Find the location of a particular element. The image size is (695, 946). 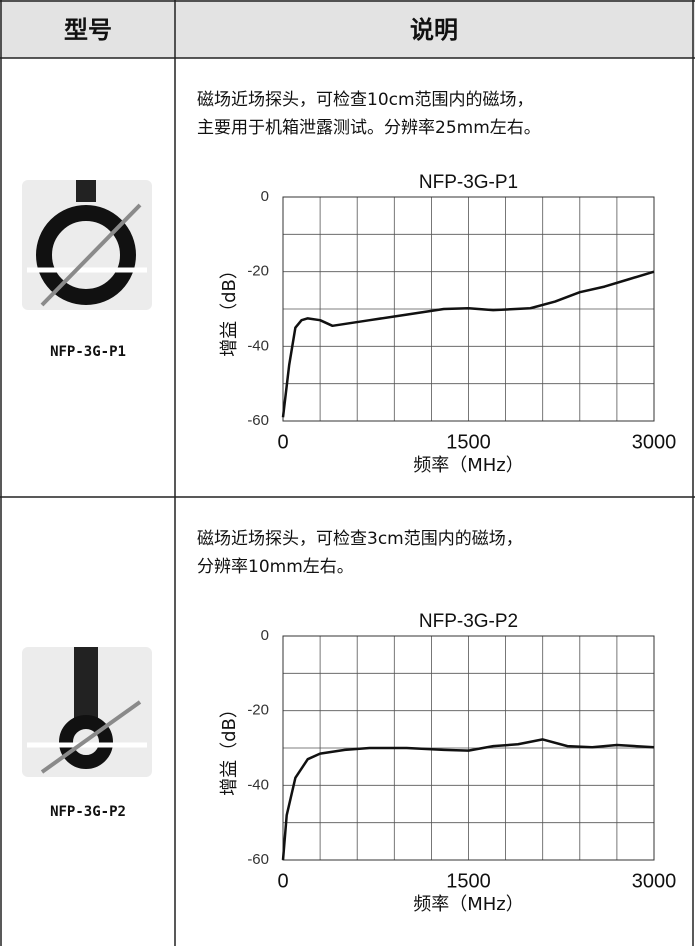

header-bg is located at coordinates (347, 29).